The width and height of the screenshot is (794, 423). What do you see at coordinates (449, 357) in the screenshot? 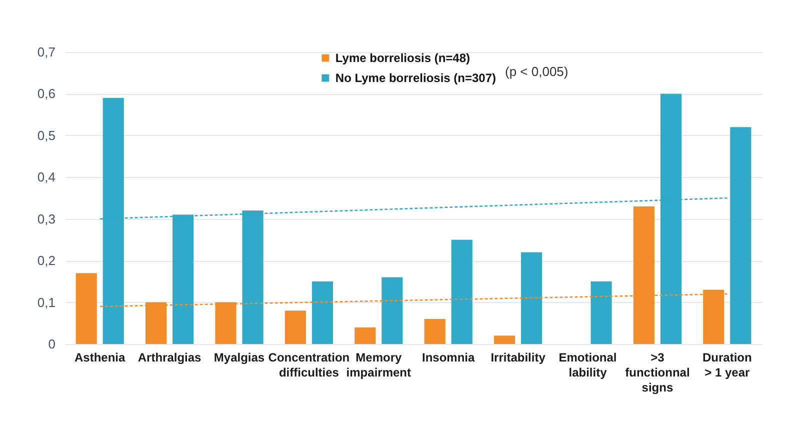
I see `x-tick-label: Insomnia` at bounding box center [449, 357].